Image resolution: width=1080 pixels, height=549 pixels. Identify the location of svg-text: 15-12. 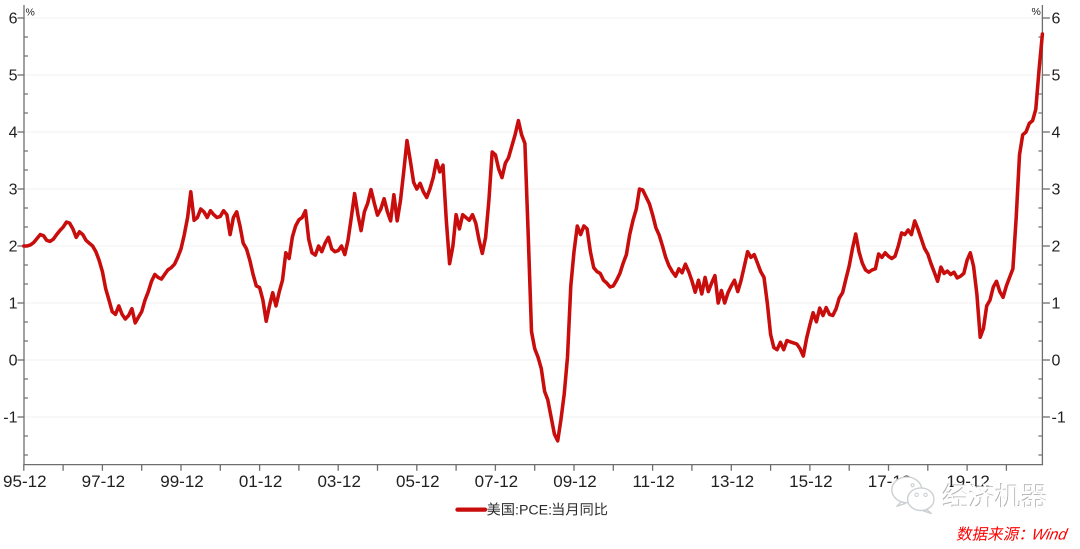
(810, 481).